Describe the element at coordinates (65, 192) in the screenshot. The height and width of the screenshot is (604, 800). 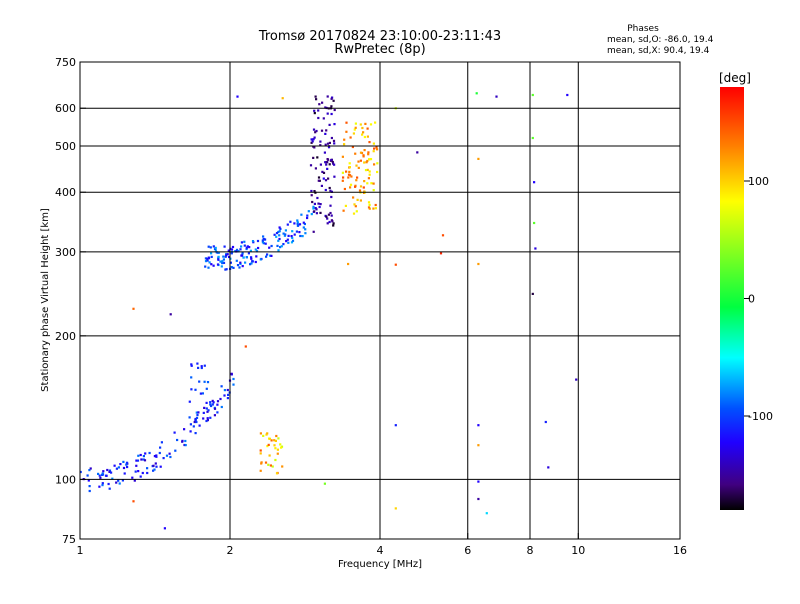
I see `y-tick-label: 400` at that location.